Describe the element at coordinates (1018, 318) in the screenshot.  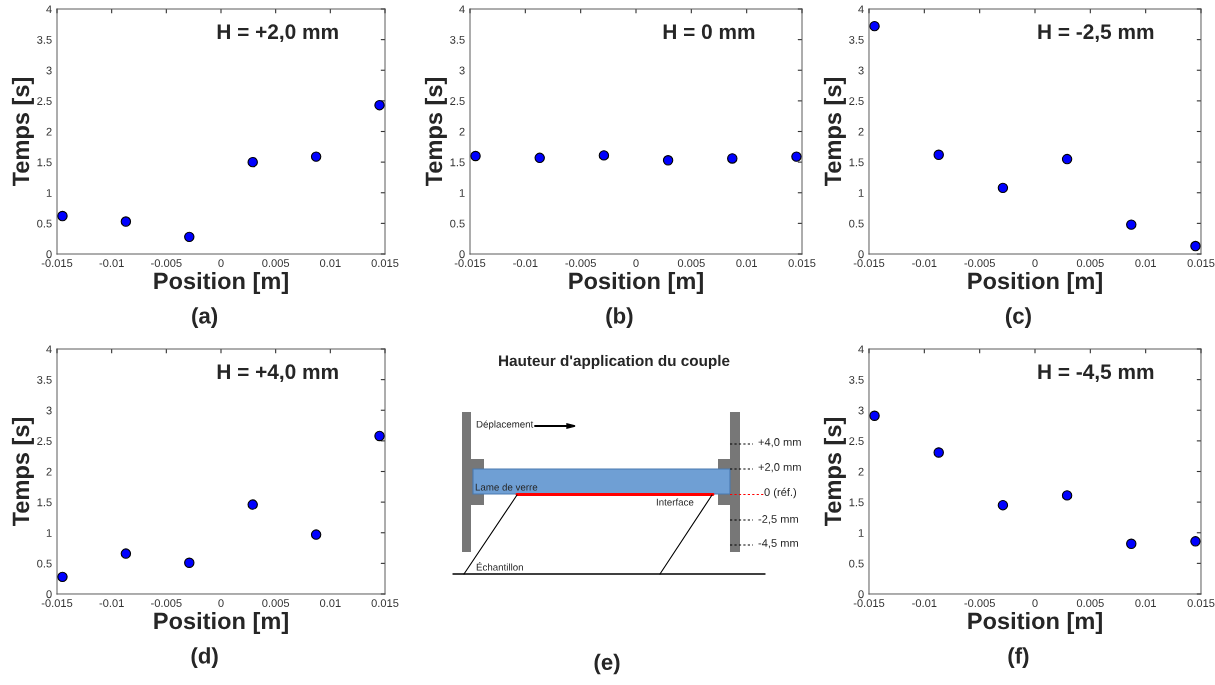
I see `text: (c)` at that location.